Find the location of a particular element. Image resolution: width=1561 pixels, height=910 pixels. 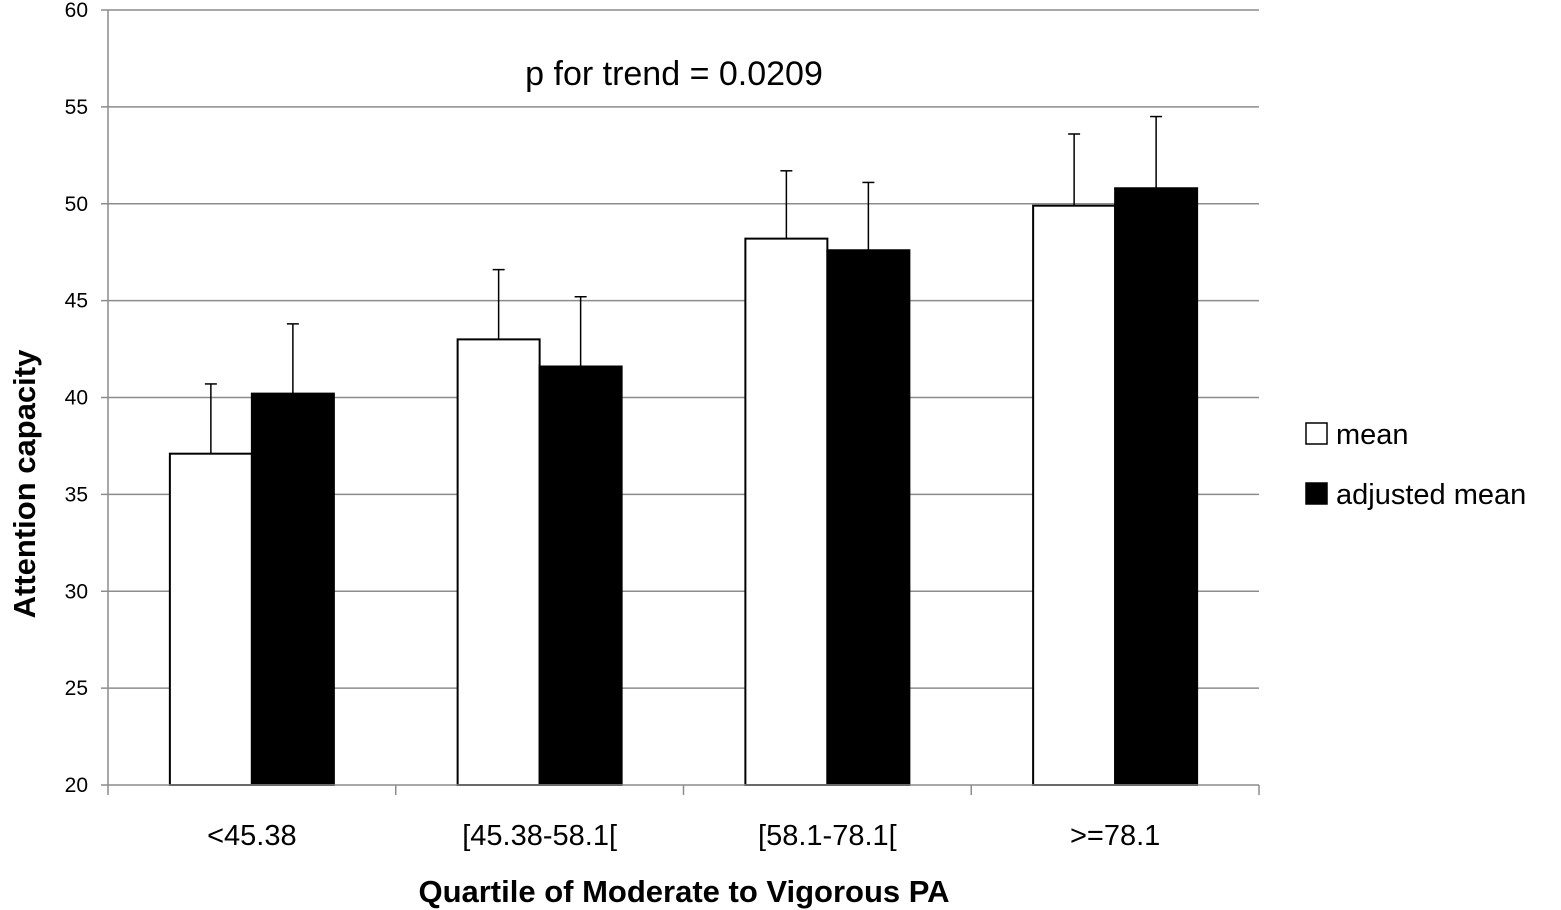

x-tick-label: [45.38-58.1[ is located at coordinates (539, 836).